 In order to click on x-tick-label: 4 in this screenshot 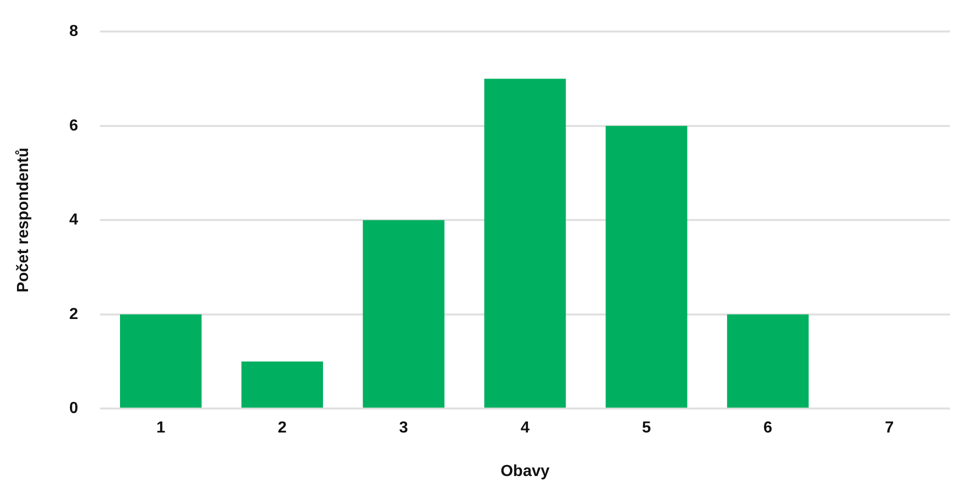, I will do `click(525, 428)`.